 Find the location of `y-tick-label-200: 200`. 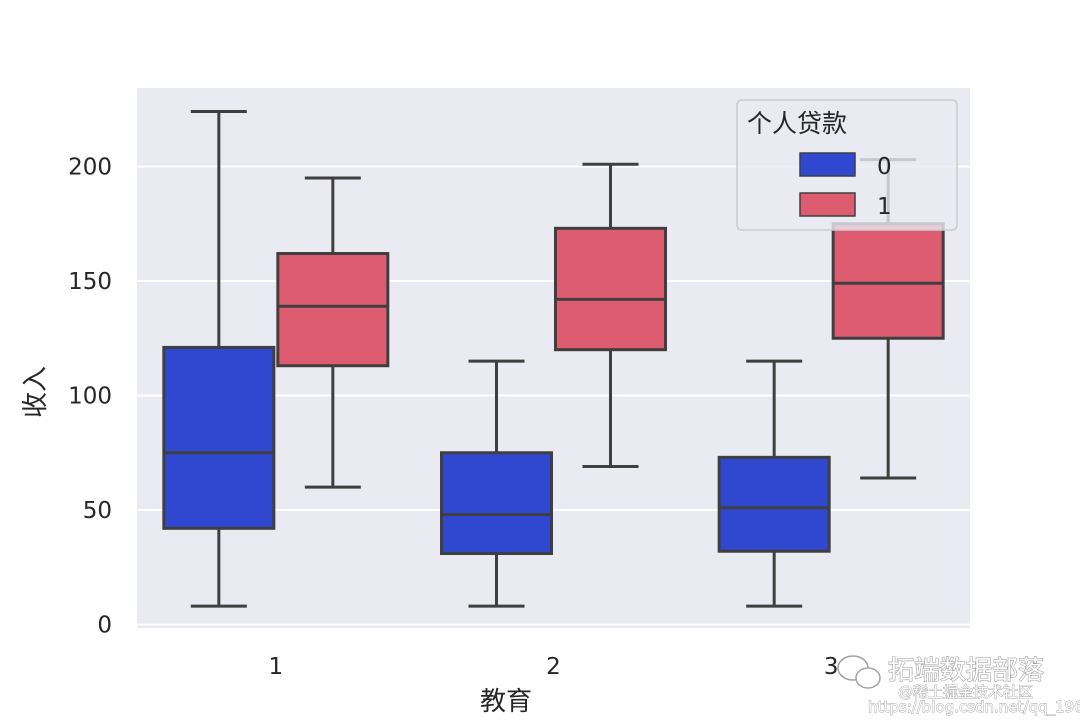

y-tick-label-200: 200 is located at coordinates (90, 168).